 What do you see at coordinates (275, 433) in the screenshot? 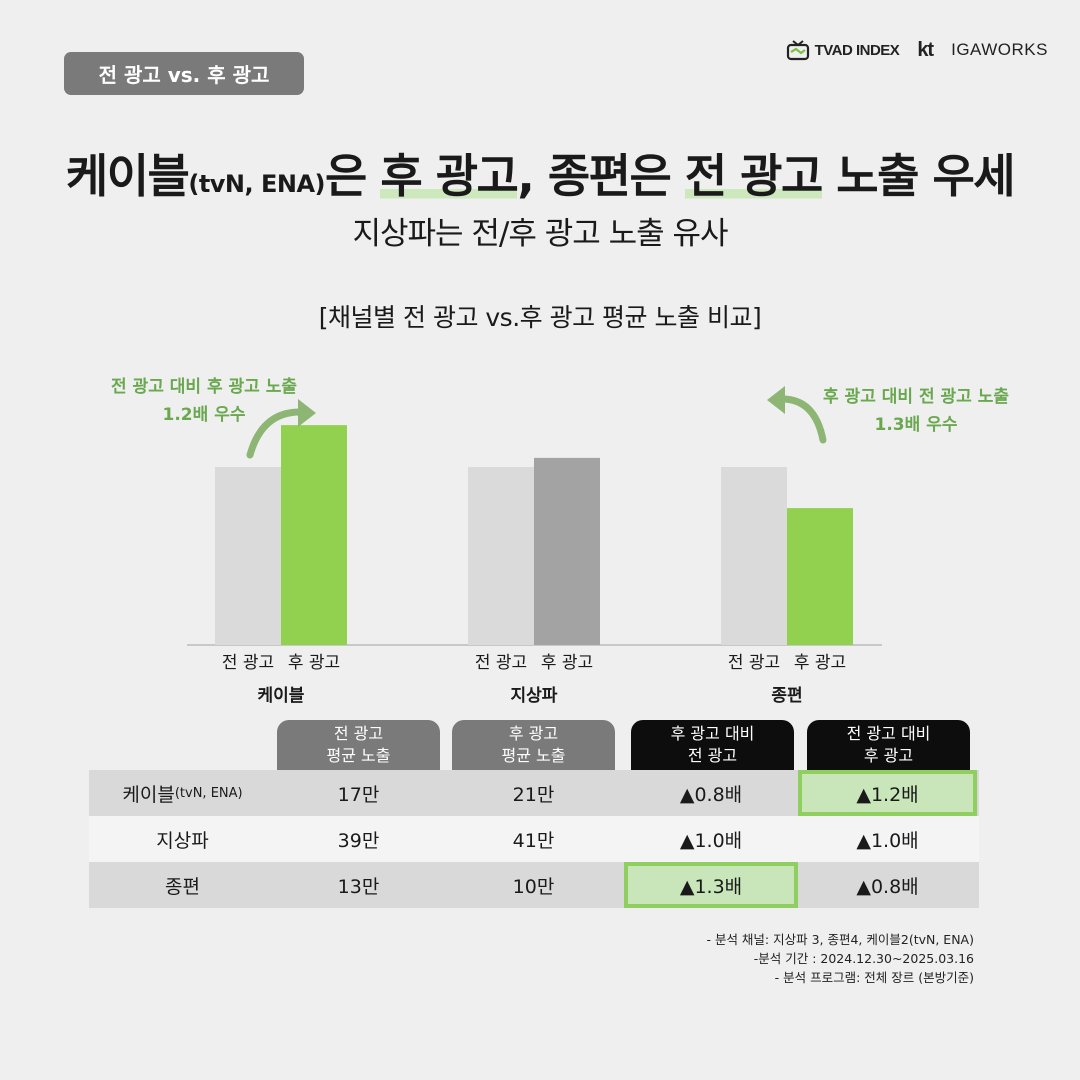
I see `arrow-cable` at bounding box center [275, 433].